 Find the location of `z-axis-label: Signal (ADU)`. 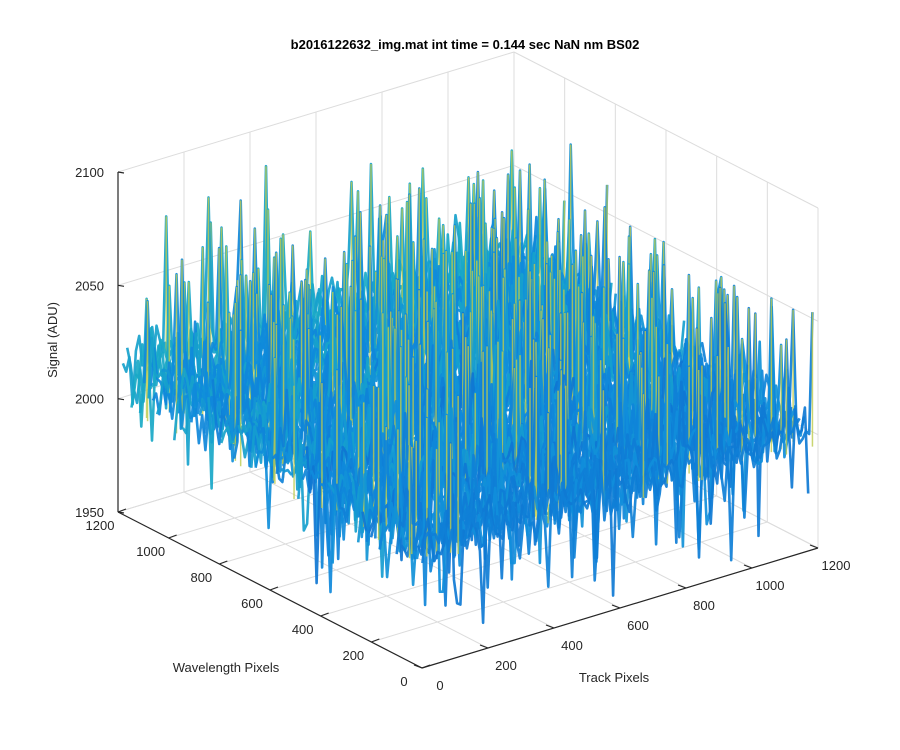

z-axis-label: Signal (ADU) is located at coordinates (52, 340).